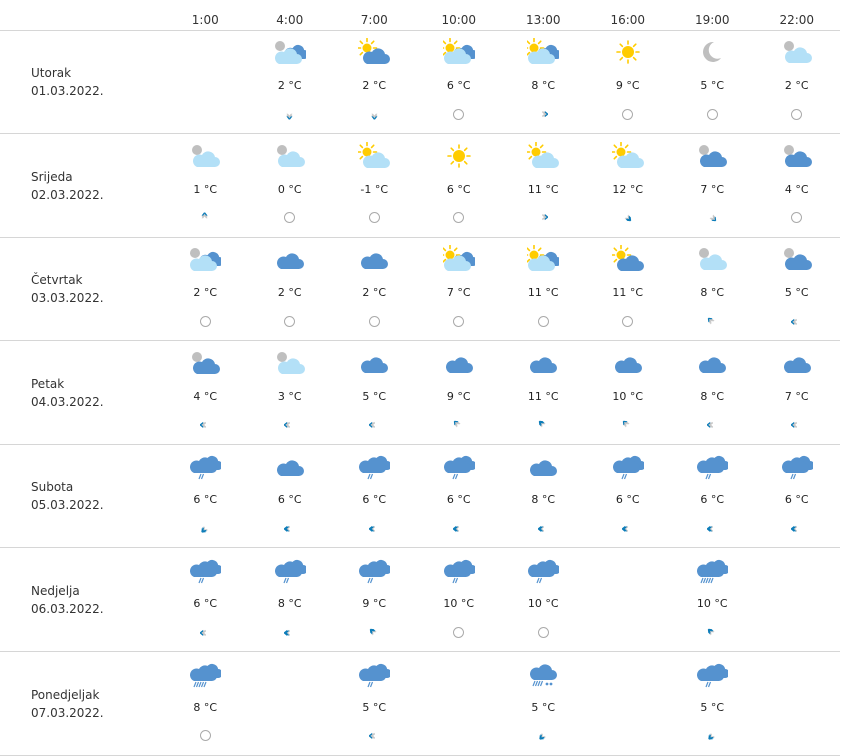 Image resolution: width=866 pixels, height=756 pixels. I want to click on hour-label: 10:00, so click(459, 20).